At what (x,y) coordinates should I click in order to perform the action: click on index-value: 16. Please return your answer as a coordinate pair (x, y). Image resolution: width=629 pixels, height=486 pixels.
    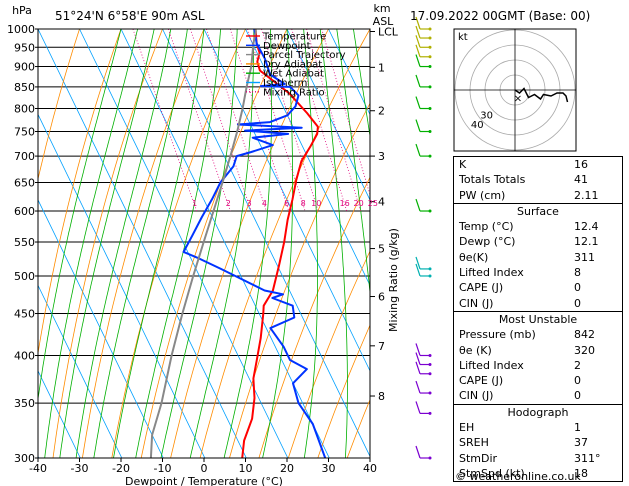
    Looking at the image, I should click on (581, 164).